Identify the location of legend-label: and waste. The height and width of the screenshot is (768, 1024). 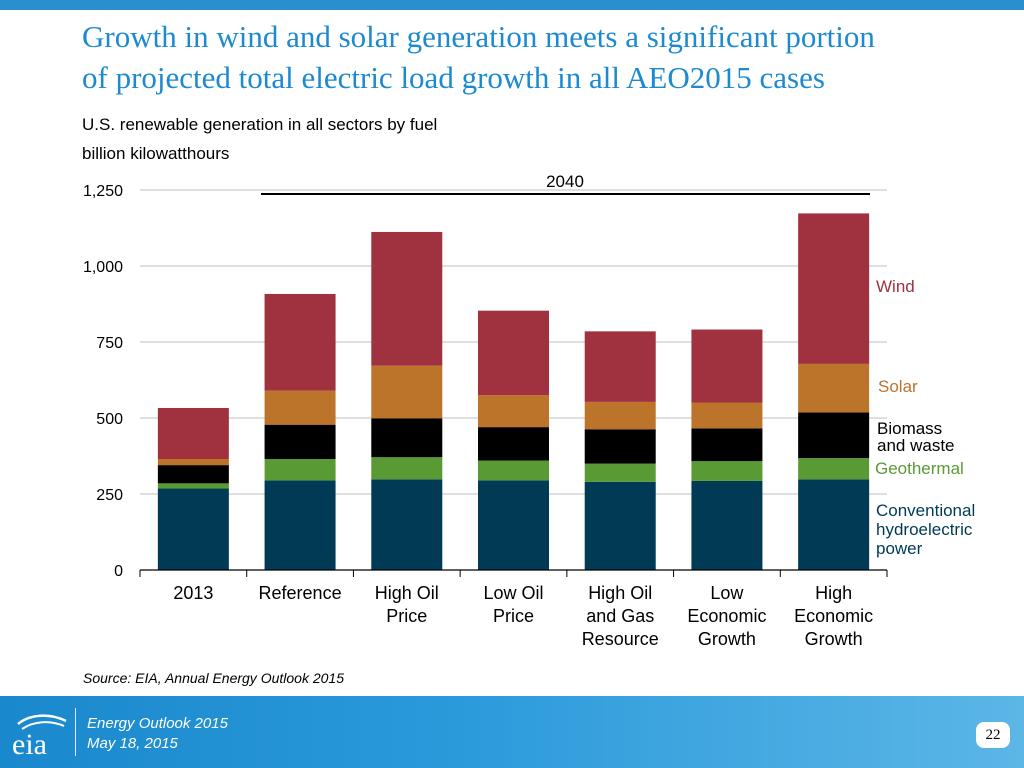
(916, 445).